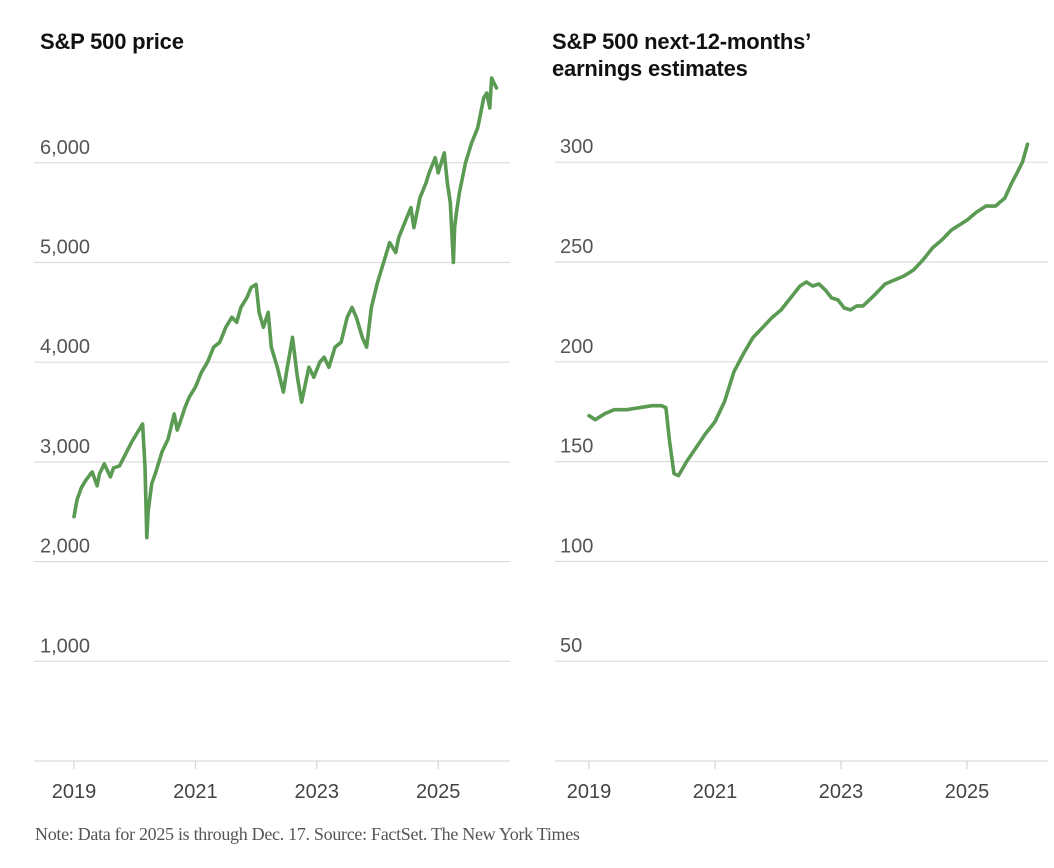  What do you see at coordinates (112, 41) in the screenshot?
I see `price-chart-title: S&P 500 price` at bounding box center [112, 41].